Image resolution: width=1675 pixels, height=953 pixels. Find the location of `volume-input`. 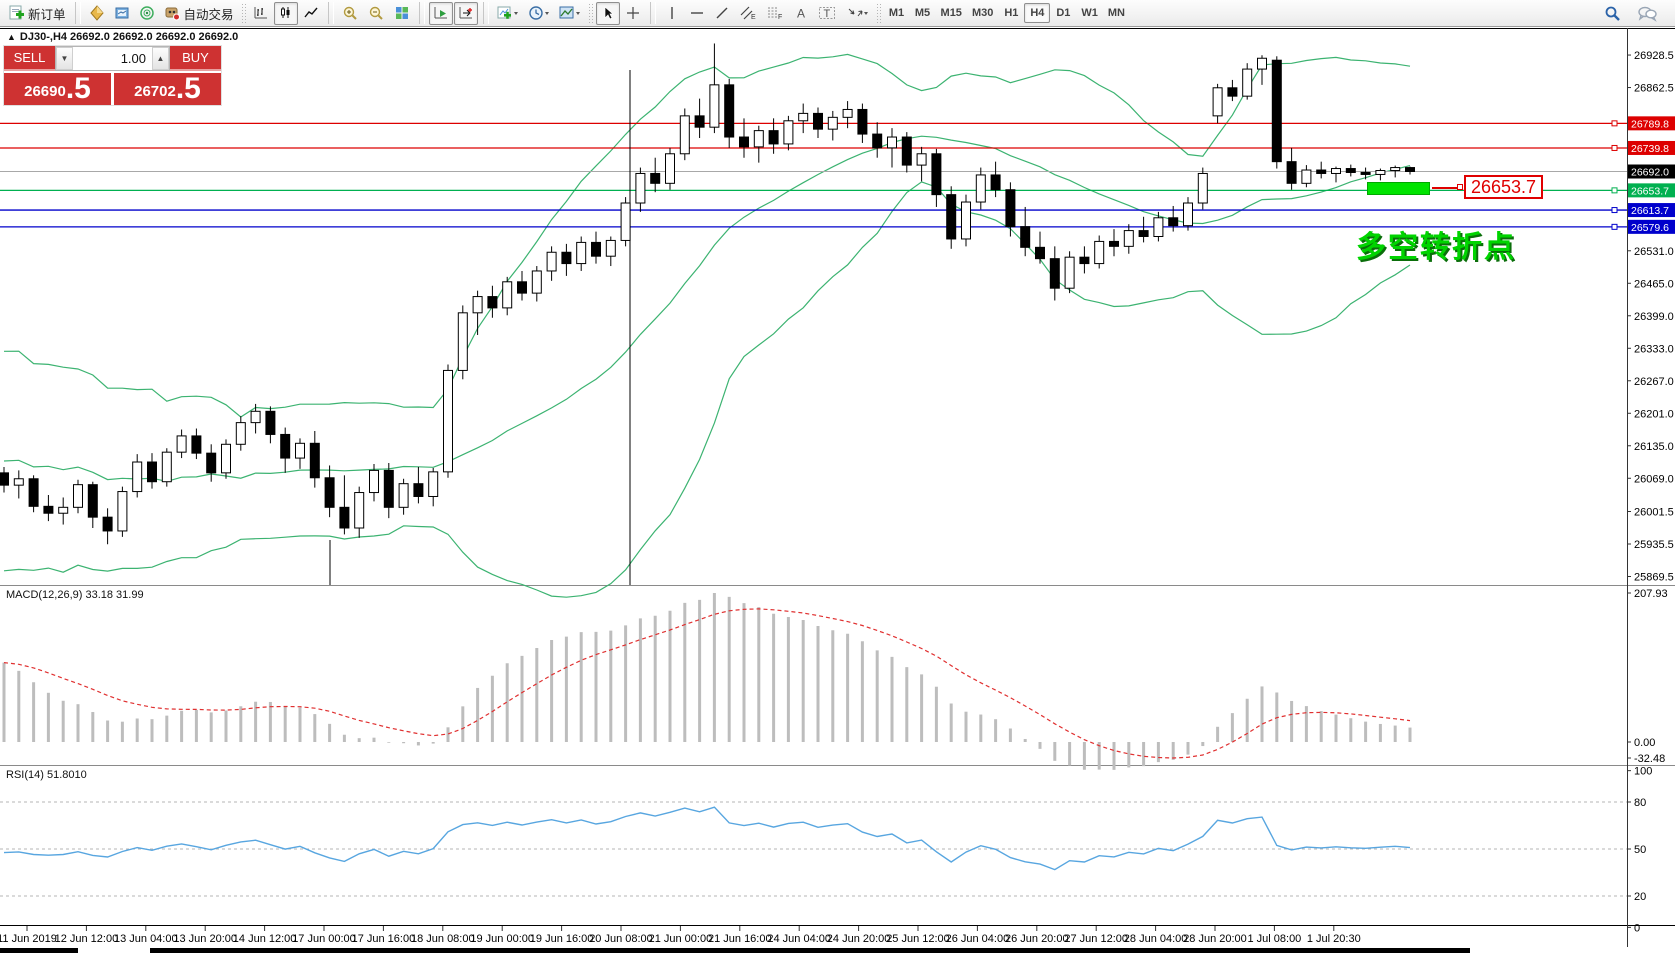

volume-input is located at coordinates (112, 58).